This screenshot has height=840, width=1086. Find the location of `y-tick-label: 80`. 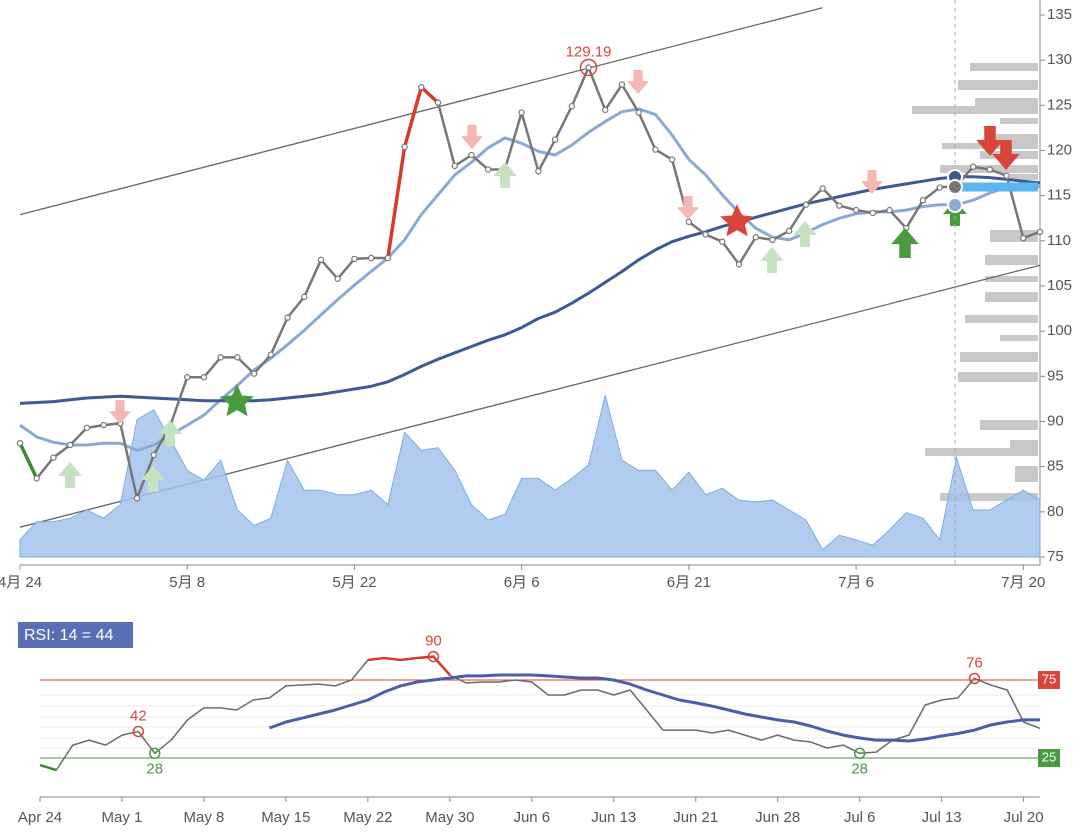

y-tick-label: 80 is located at coordinates (1055, 511).